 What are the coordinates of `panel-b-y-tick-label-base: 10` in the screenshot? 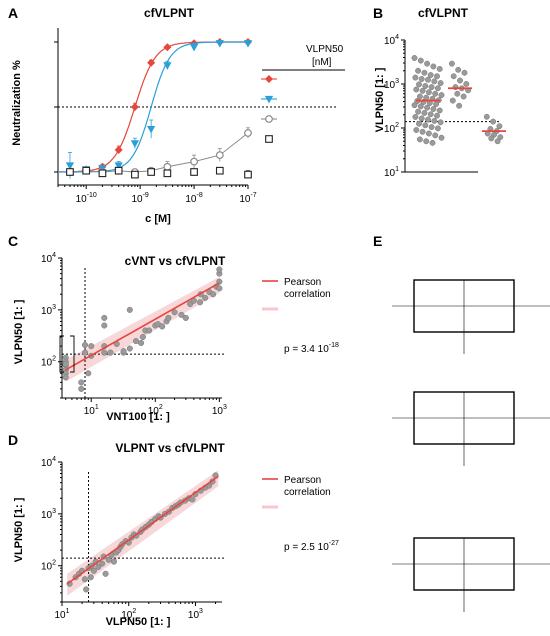 It's located at (390, 41).